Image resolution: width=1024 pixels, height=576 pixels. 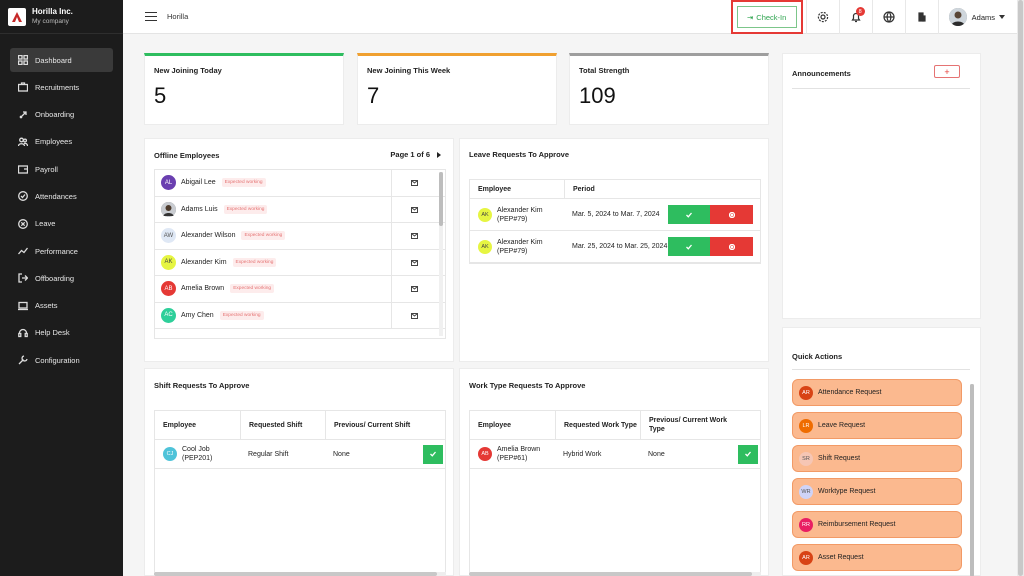 I want to click on language-button, so click(x=888, y=17).